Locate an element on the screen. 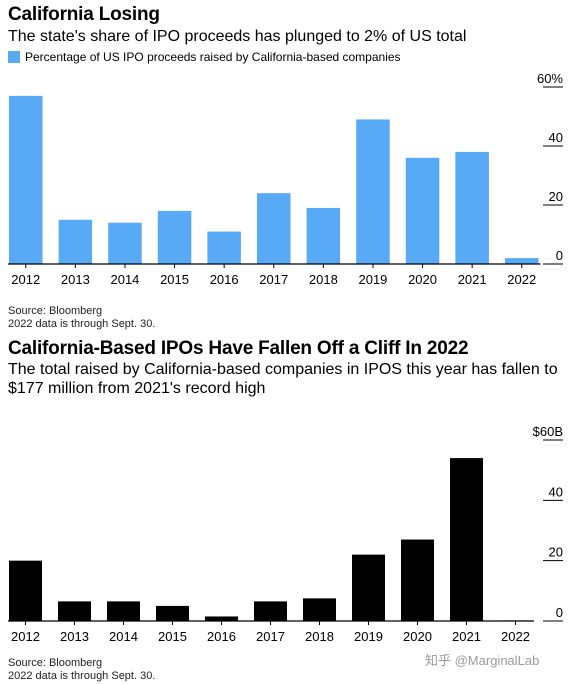 The width and height of the screenshot is (571, 684). watermark-text: 知乎 @MarginalLab is located at coordinates (482, 660).